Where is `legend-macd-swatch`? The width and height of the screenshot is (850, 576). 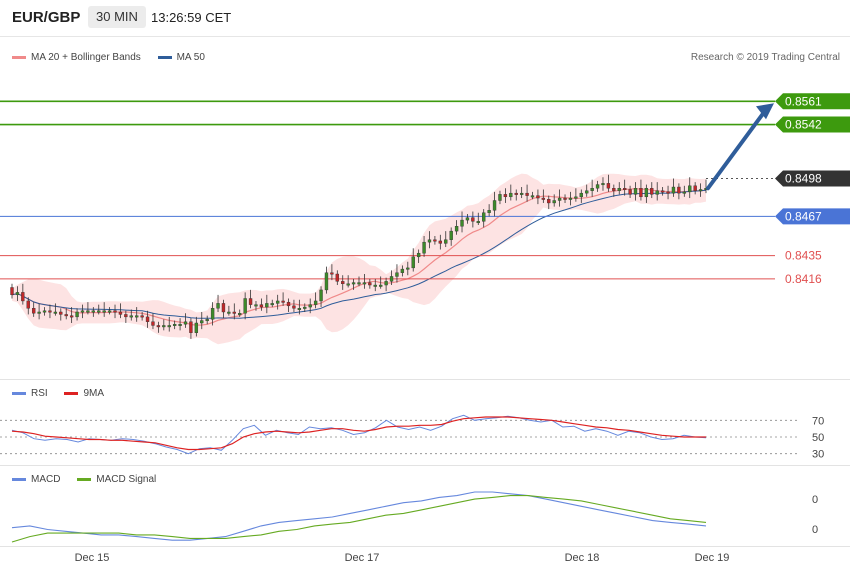 legend-macd-swatch is located at coordinates (19, 479).